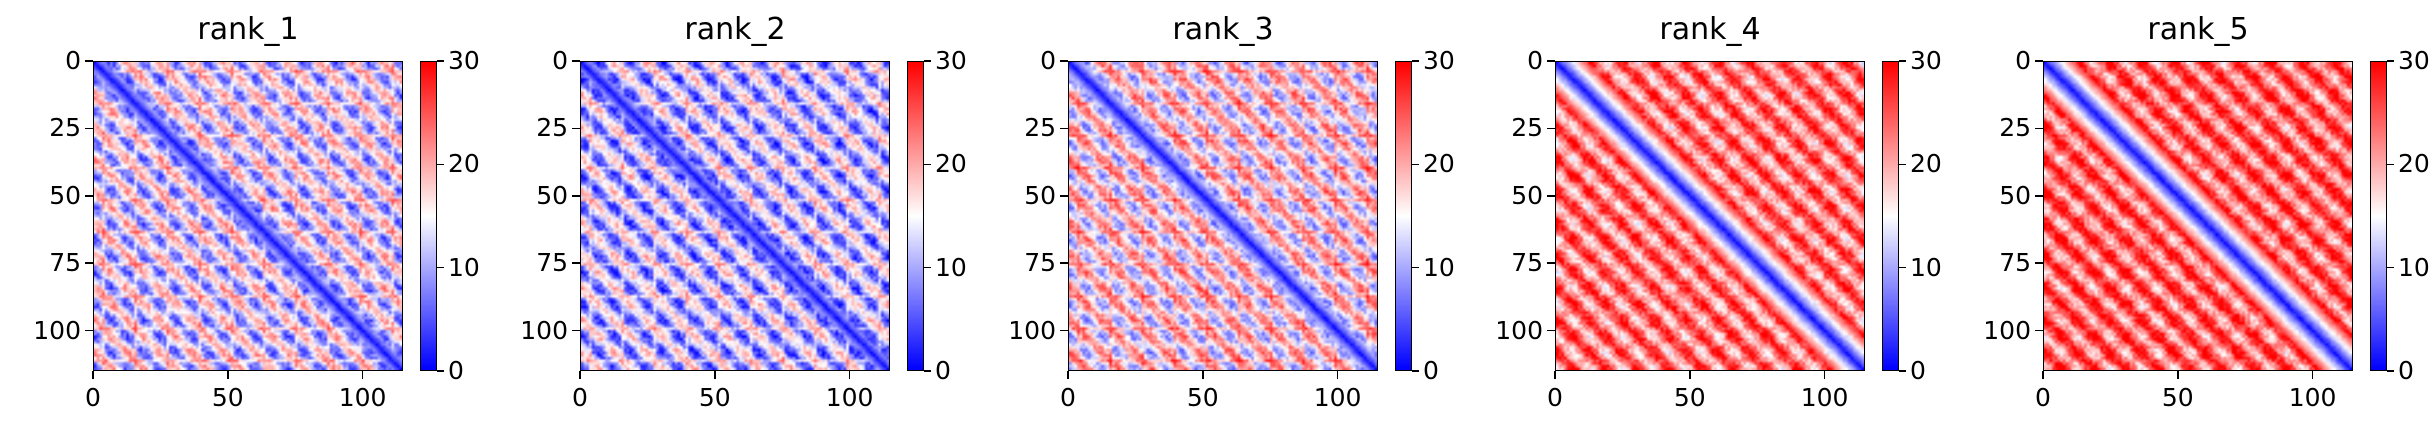 The width and height of the screenshot is (2435, 438). What do you see at coordinates (1710, 29) in the screenshot?
I see `chart-title: rank_4` at bounding box center [1710, 29].